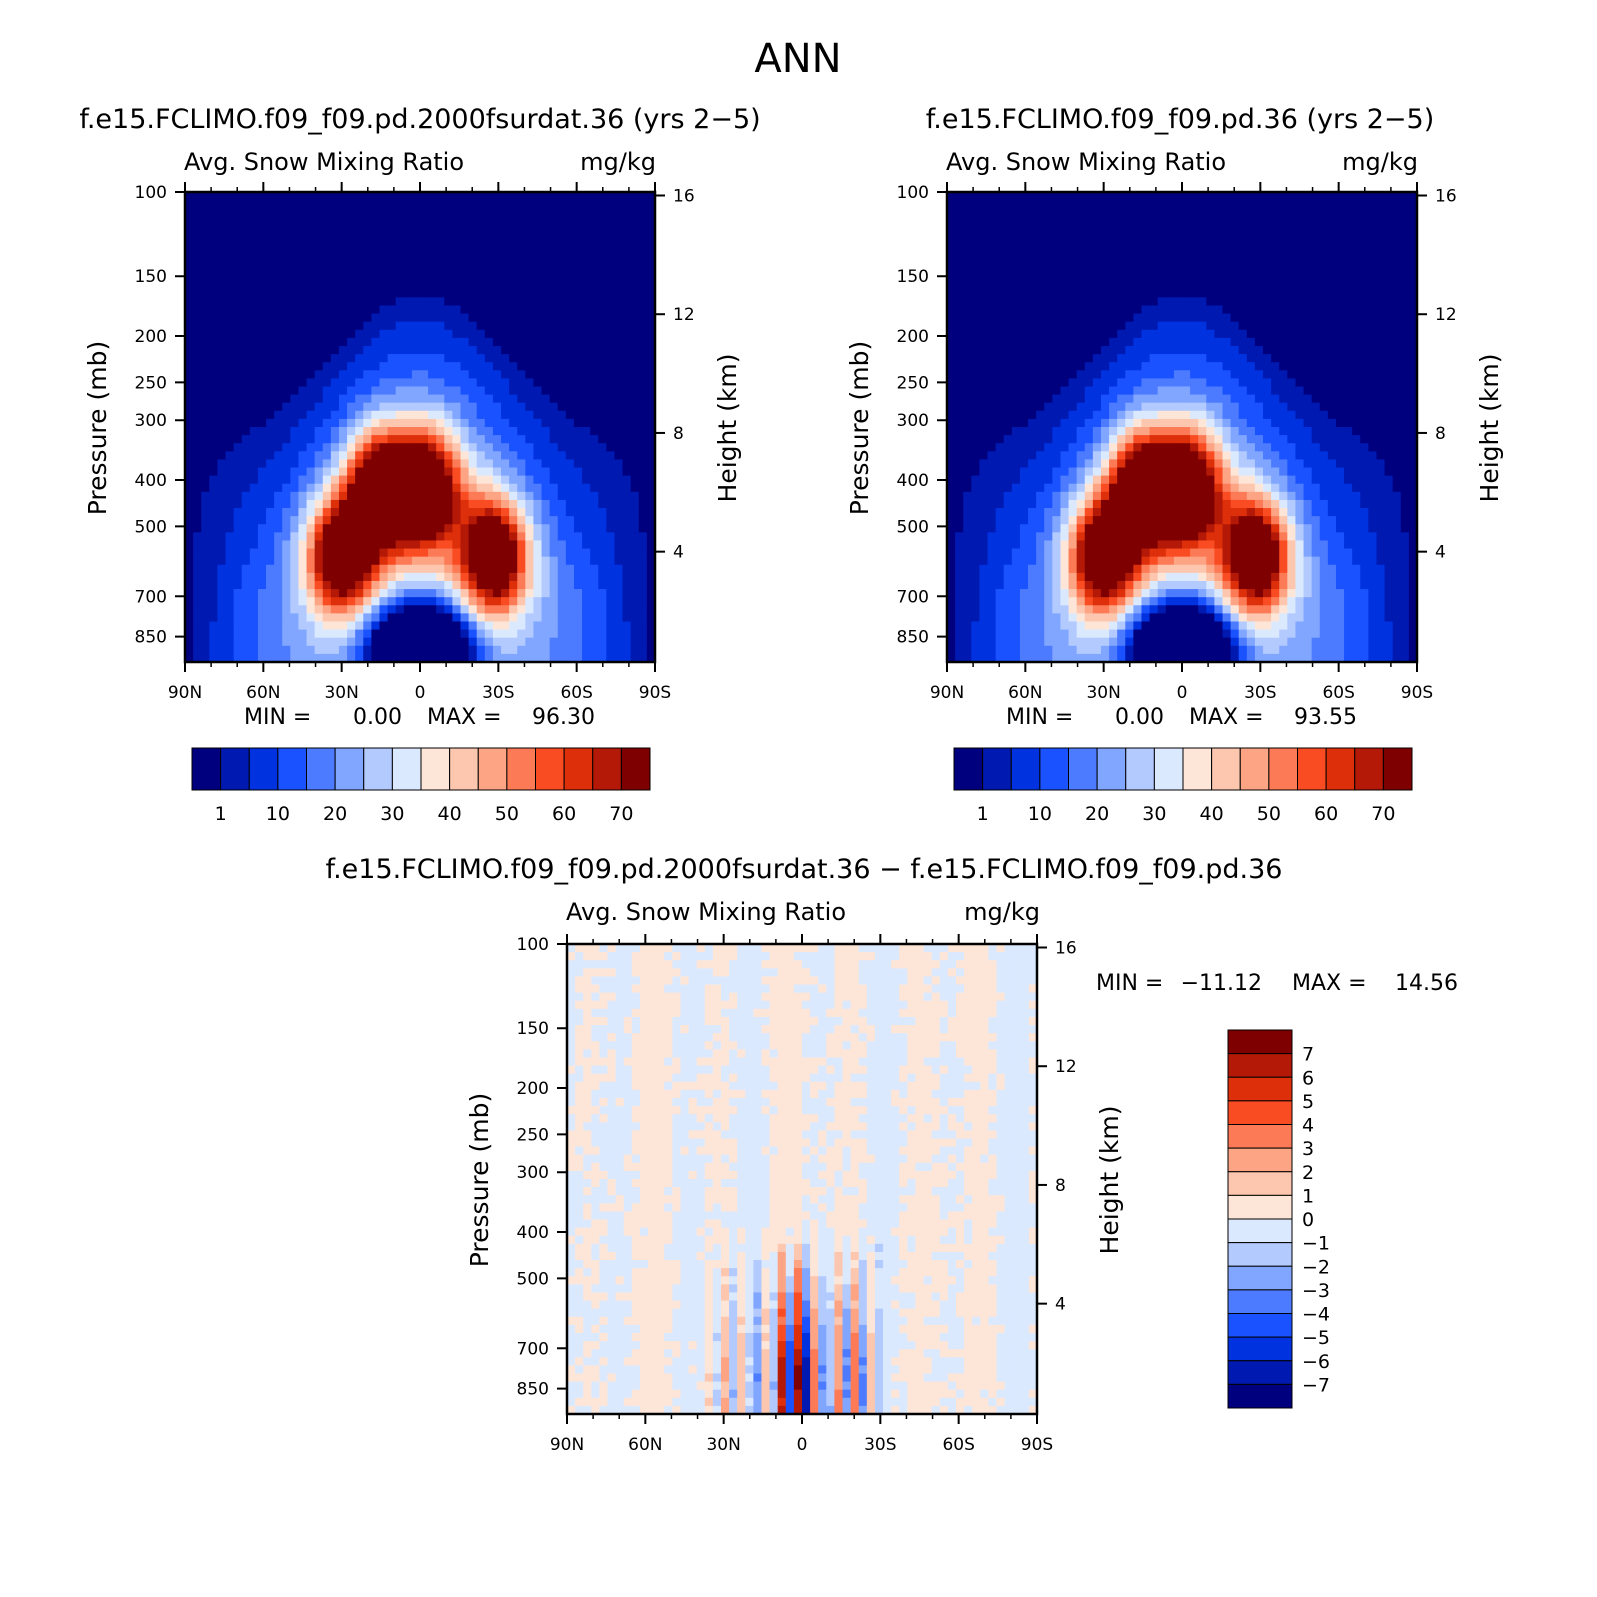 This screenshot has width=1597, height=1597. Describe the element at coordinates (97, 428) in the screenshot. I see `y-axis-label: Pressure (mb)` at that location.